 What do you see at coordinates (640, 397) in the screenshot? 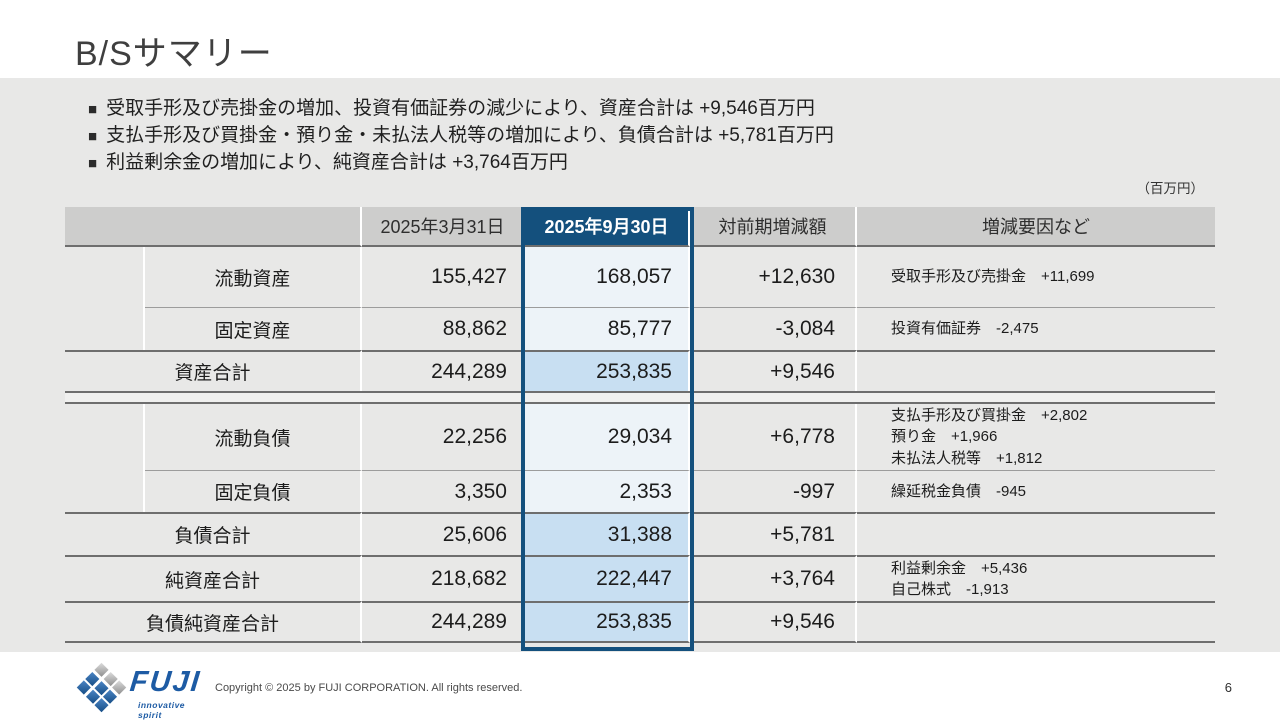
I see `section-gap` at bounding box center [640, 397].